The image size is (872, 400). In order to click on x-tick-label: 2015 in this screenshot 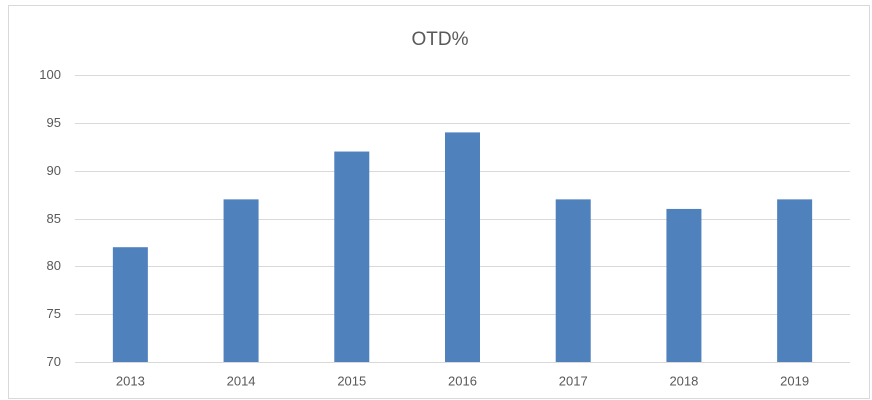, I will do `click(351, 380)`.